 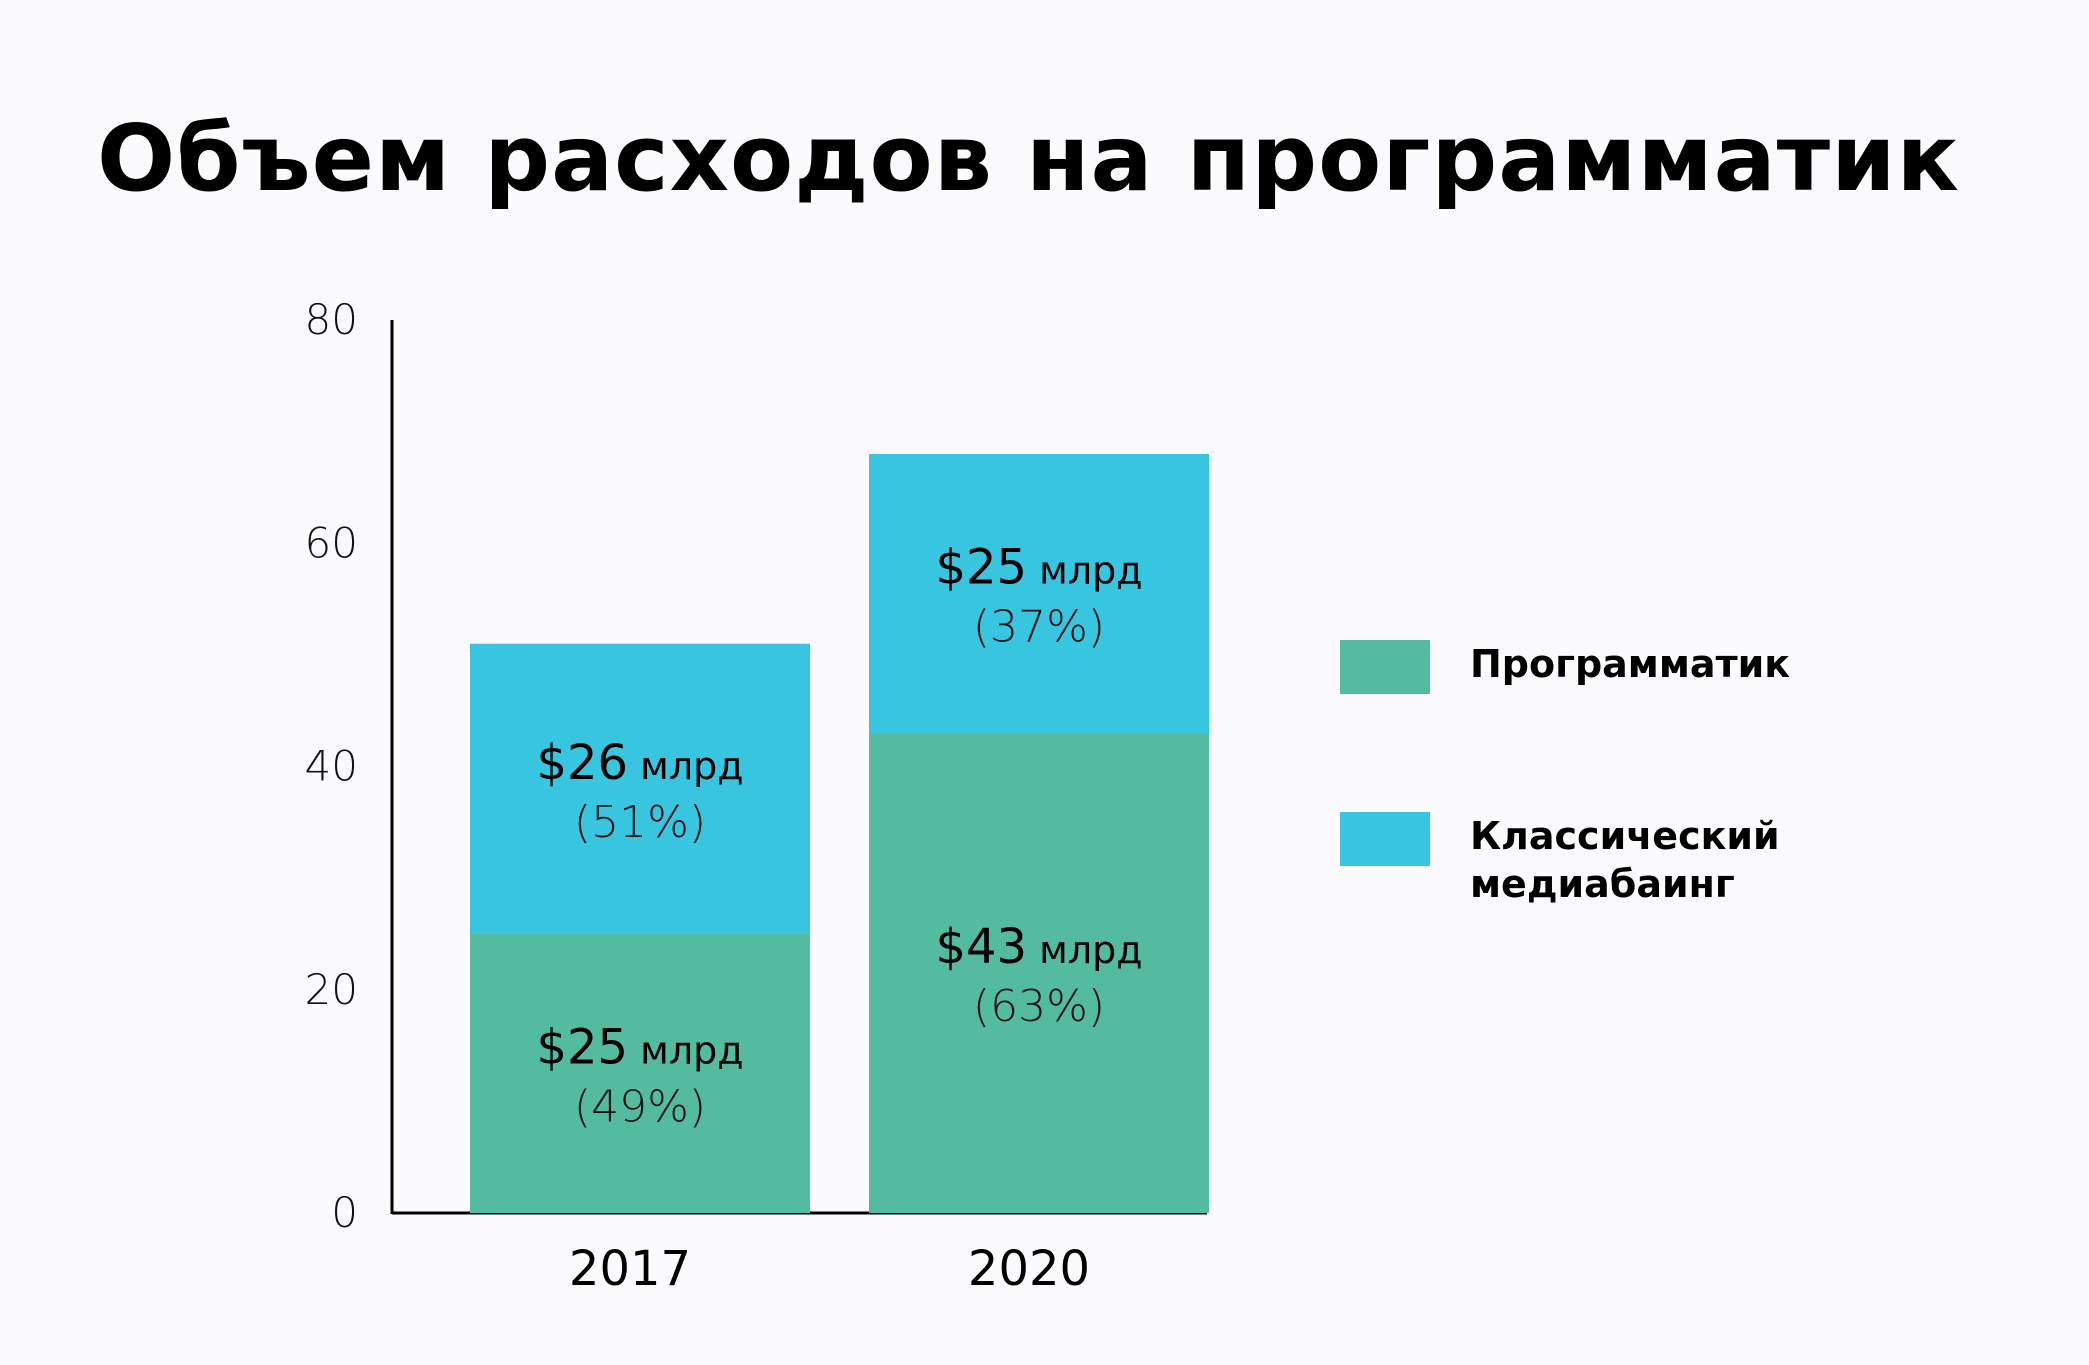 I want to click on bar-segment-2017-classic, so click(x=640, y=788).